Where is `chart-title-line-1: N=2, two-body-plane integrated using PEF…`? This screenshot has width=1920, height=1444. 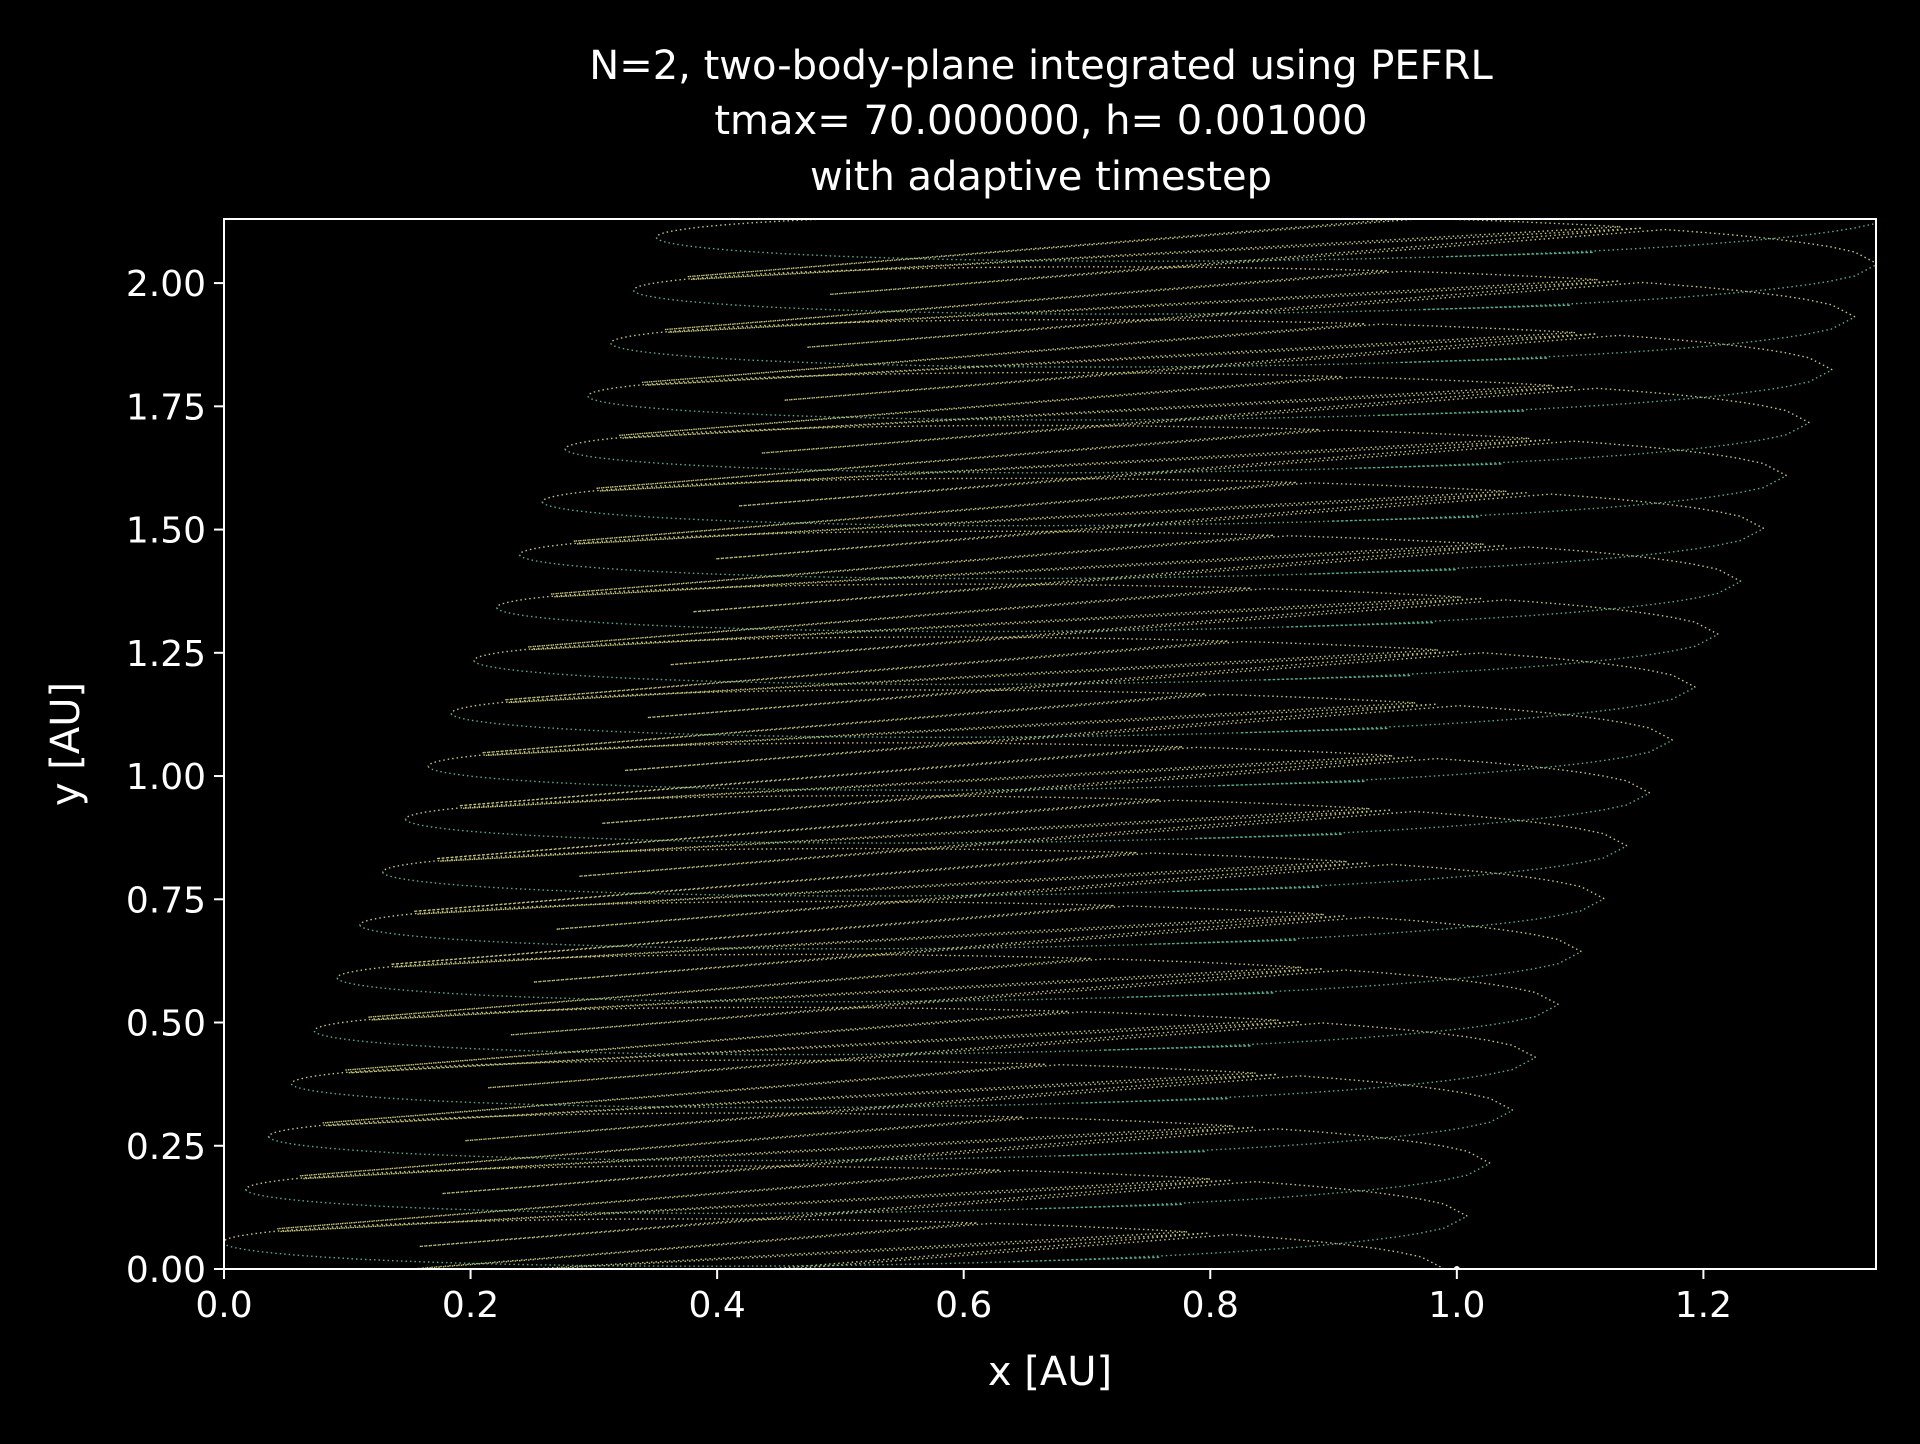
chart-title-line-1: N=2, two-body-plane integrated using PEF… is located at coordinates (1041, 66).